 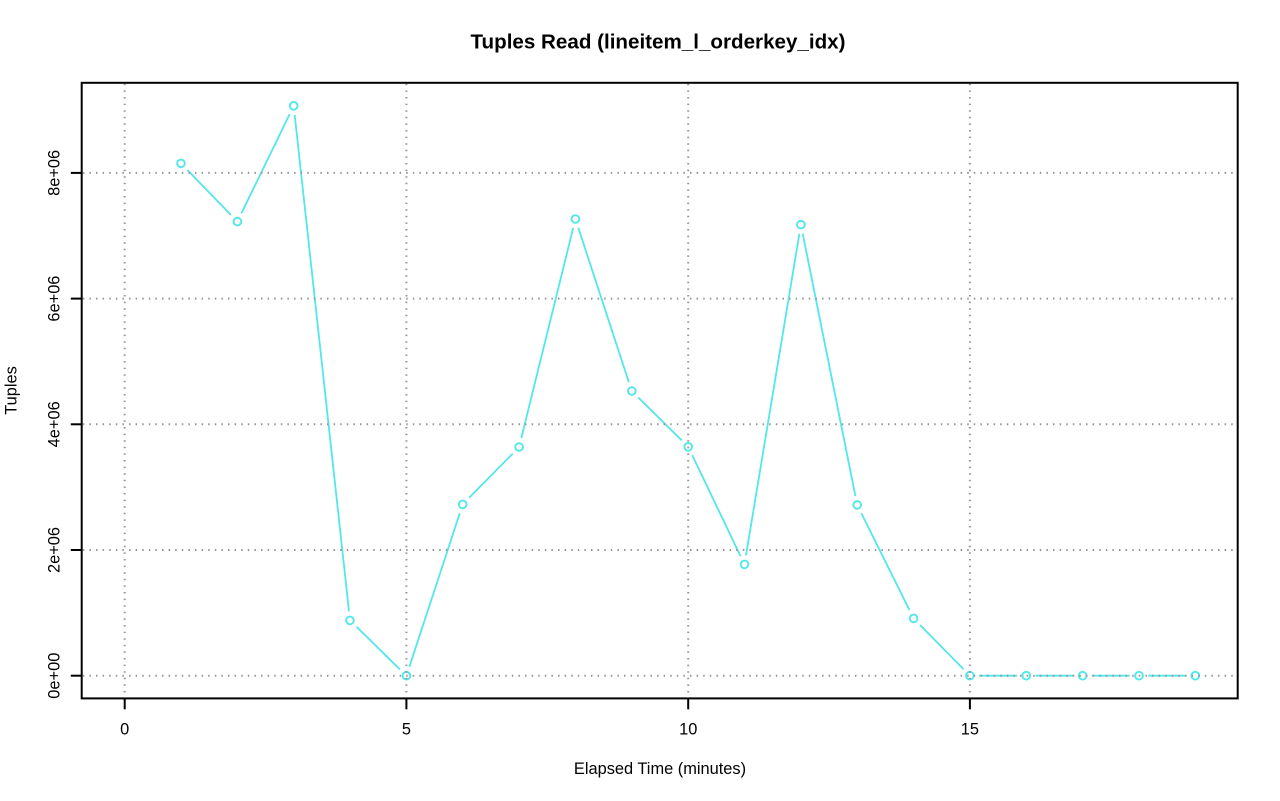 I want to click on svg-text: 8e+06, so click(x=55, y=173).